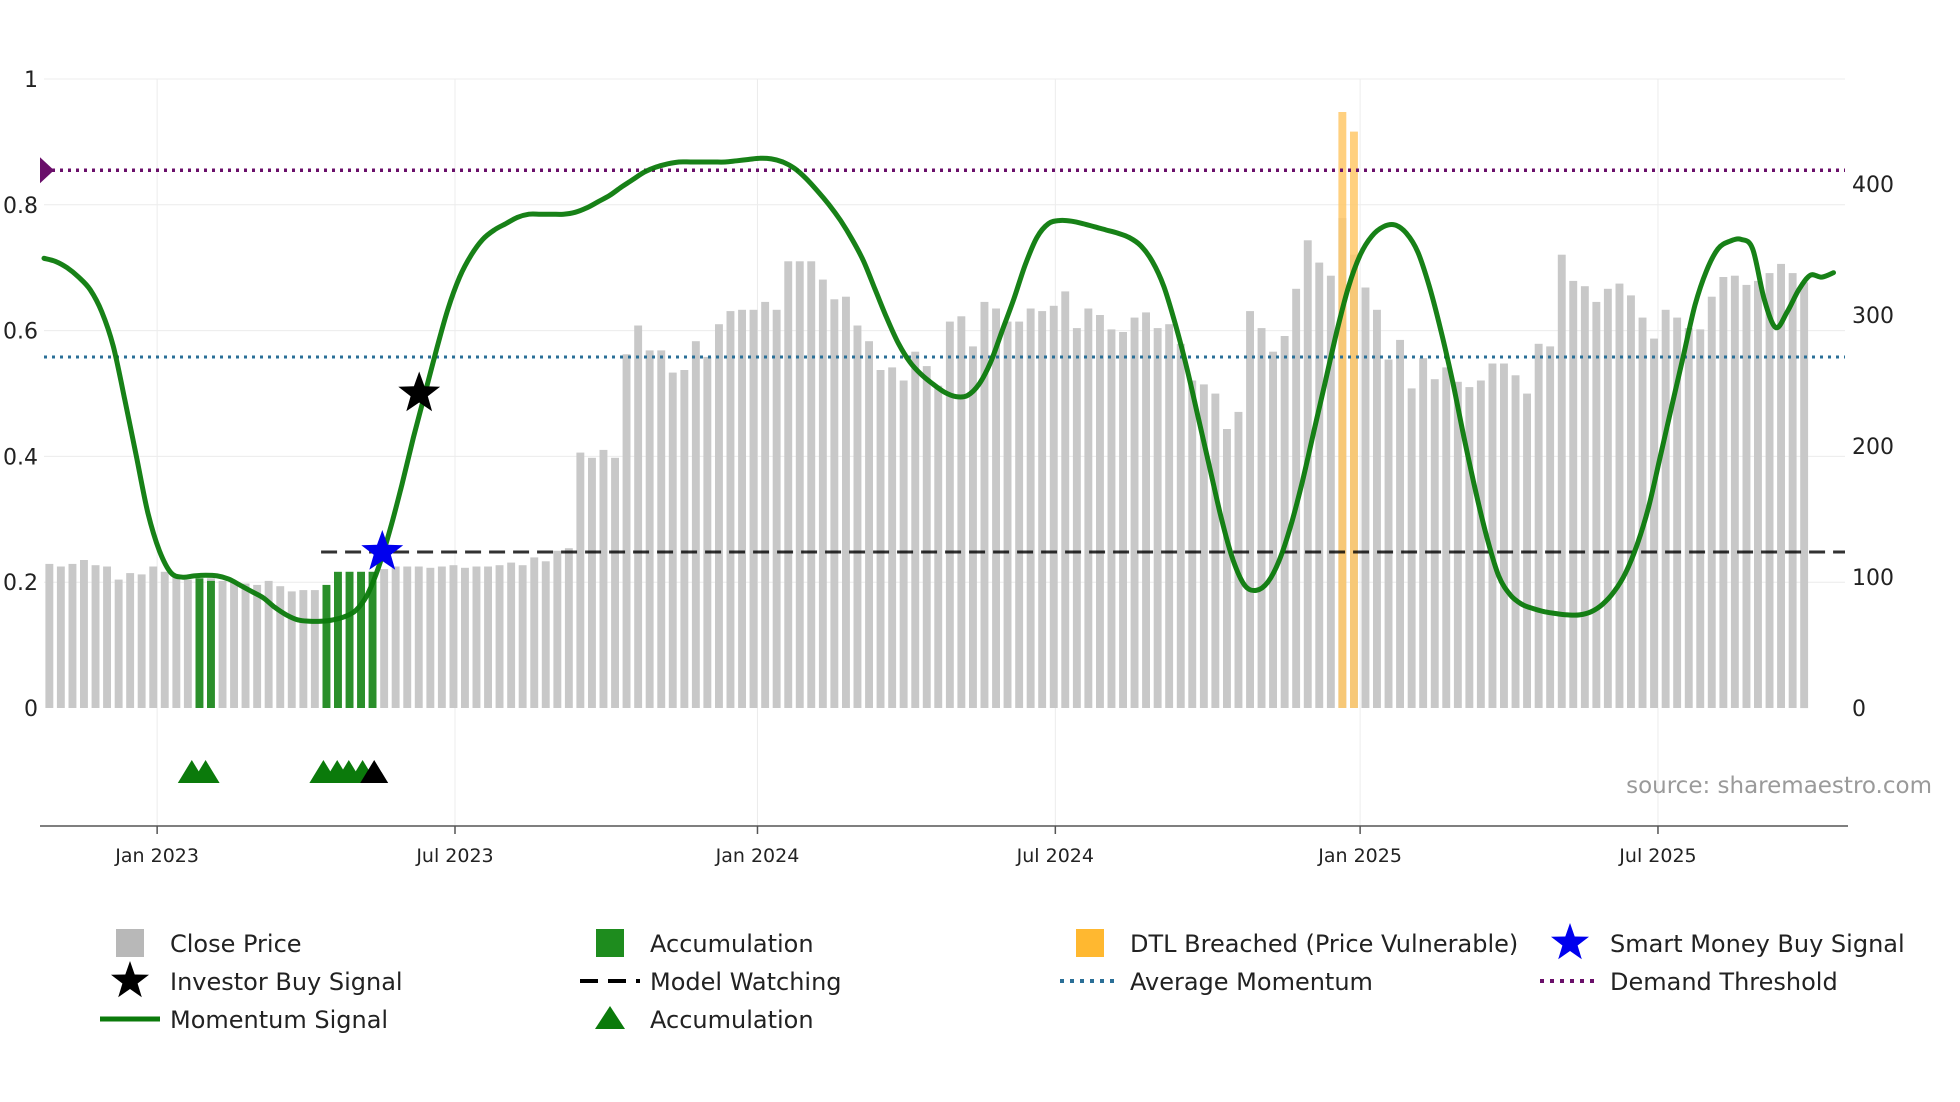  What do you see at coordinates (1090, 943) in the screenshot?
I see `legend-swatch` at bounding box center [1090, 943].